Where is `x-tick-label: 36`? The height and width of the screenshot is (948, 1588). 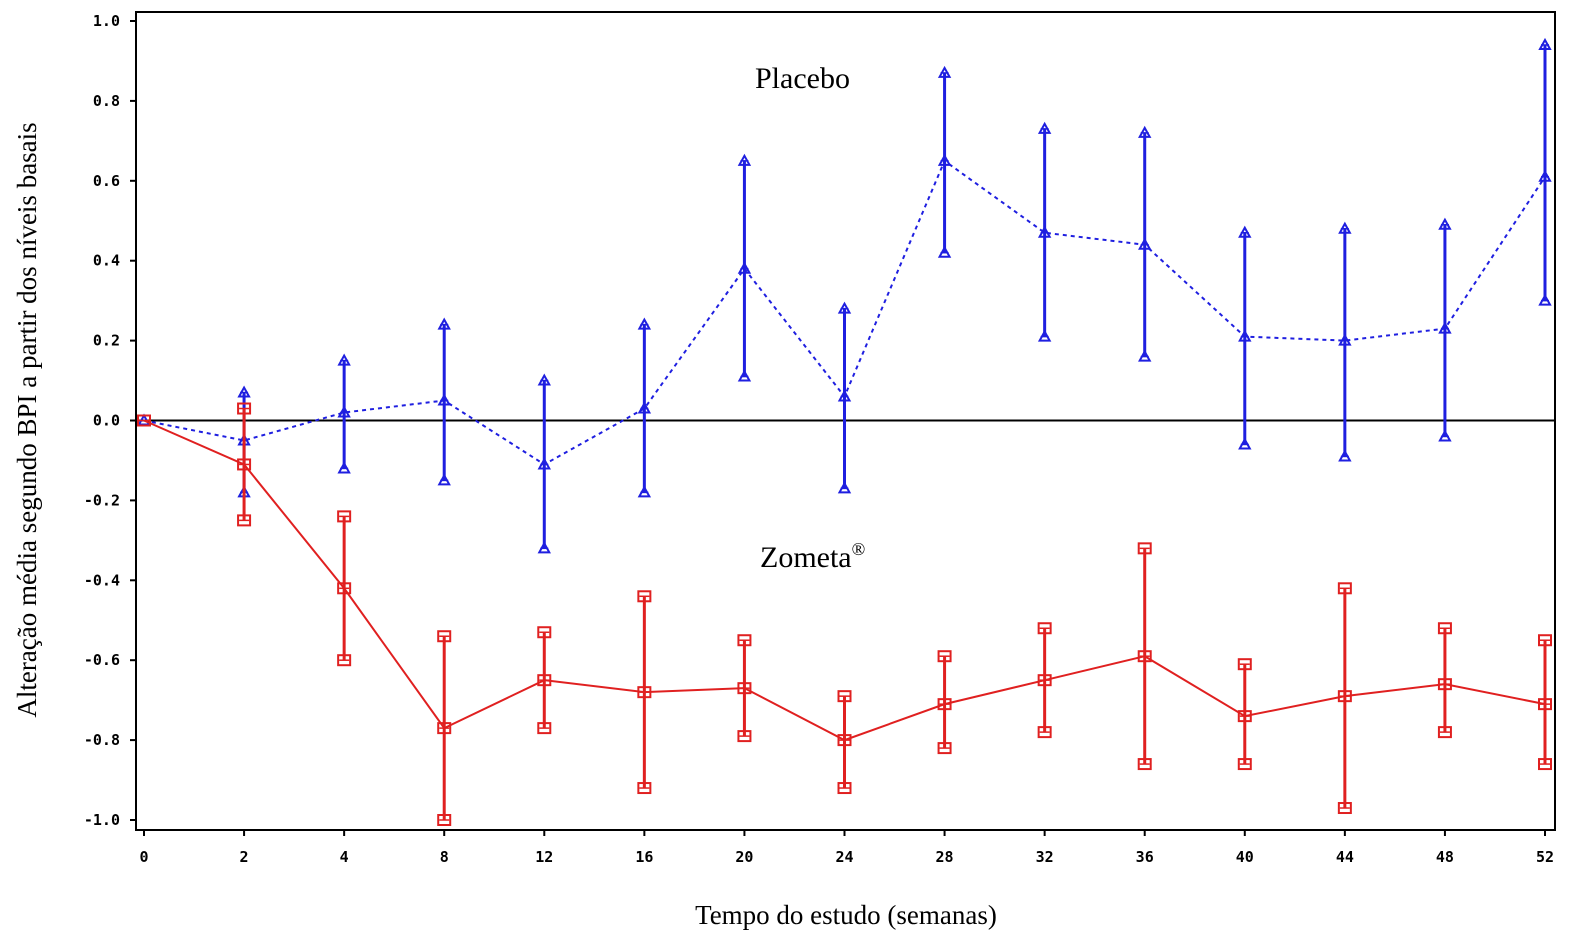
x-tick-label: 36 is located at coordinates (1145, 857).